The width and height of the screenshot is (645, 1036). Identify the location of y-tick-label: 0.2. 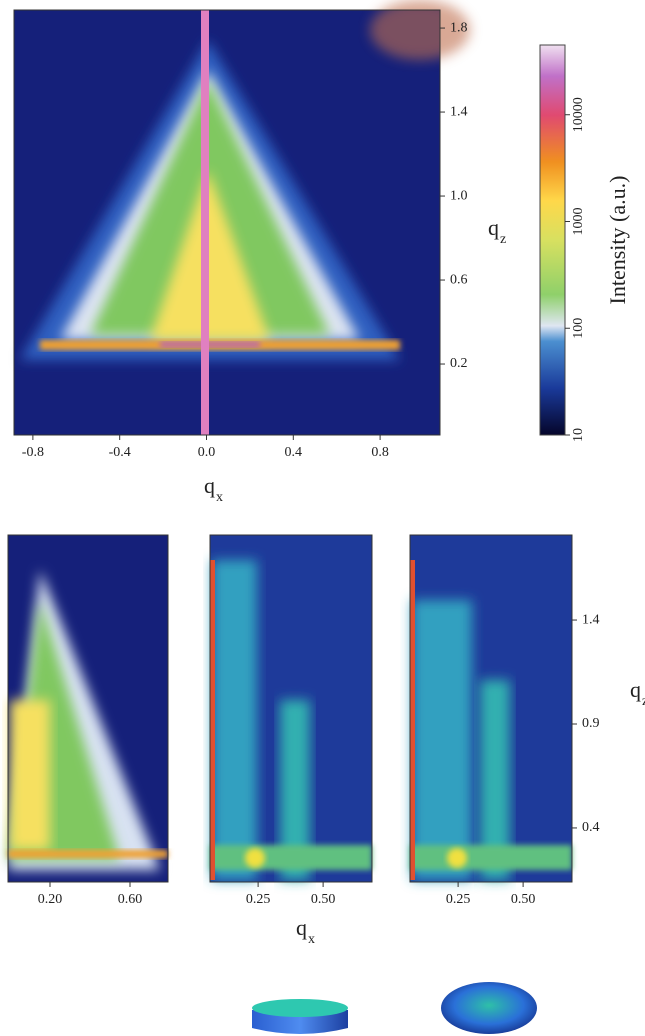
(459, 363).